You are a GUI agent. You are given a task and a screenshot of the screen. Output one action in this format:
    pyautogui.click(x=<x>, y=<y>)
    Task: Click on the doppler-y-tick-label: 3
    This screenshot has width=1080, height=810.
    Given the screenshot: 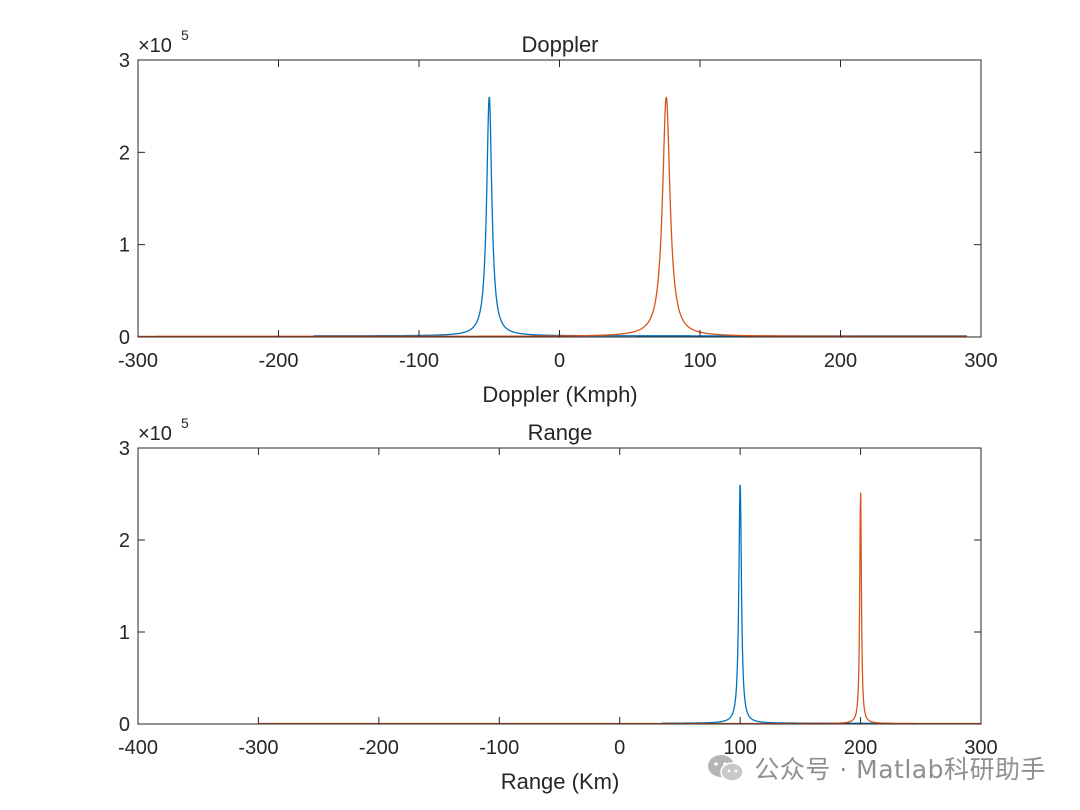 What is the action you would take?
    pyautogui.click(x=124, y=61)
    